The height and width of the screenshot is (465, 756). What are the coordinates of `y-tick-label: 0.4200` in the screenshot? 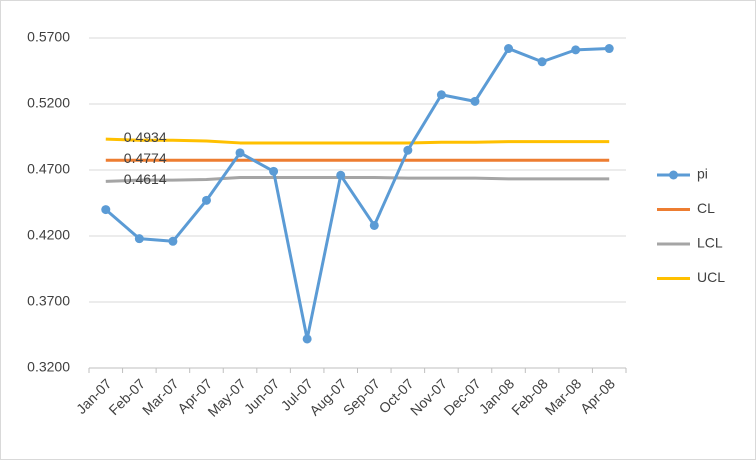 It's located at (48, 235).